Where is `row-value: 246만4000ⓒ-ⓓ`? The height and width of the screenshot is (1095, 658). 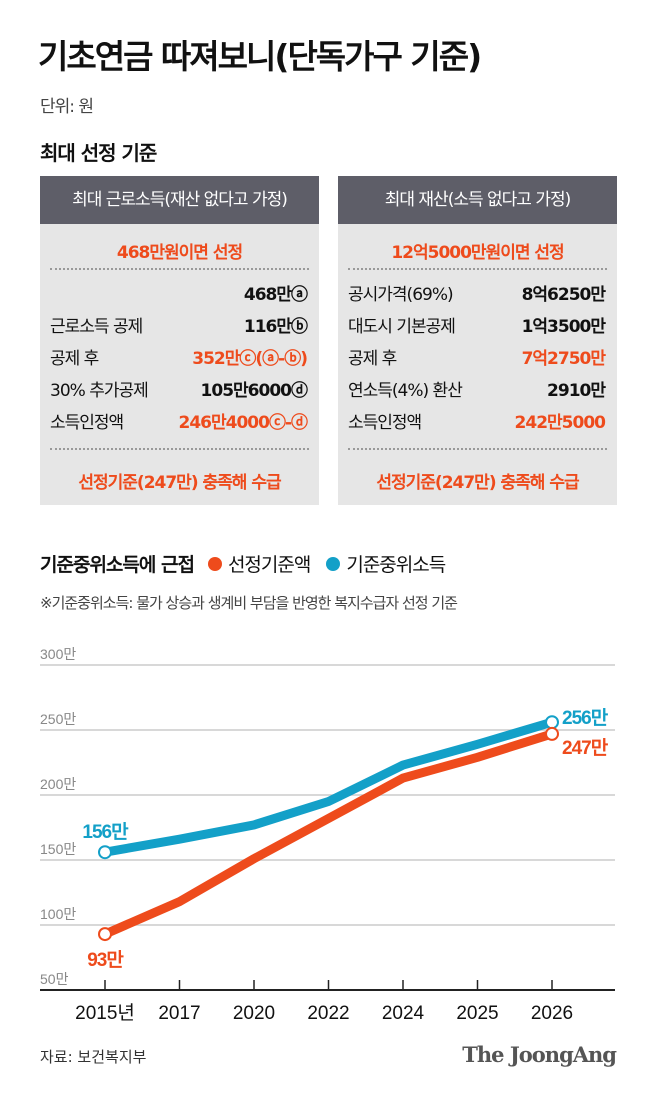 row-value: 246만4000ⓒ-ⓓ is located at coordinates (243, 422).